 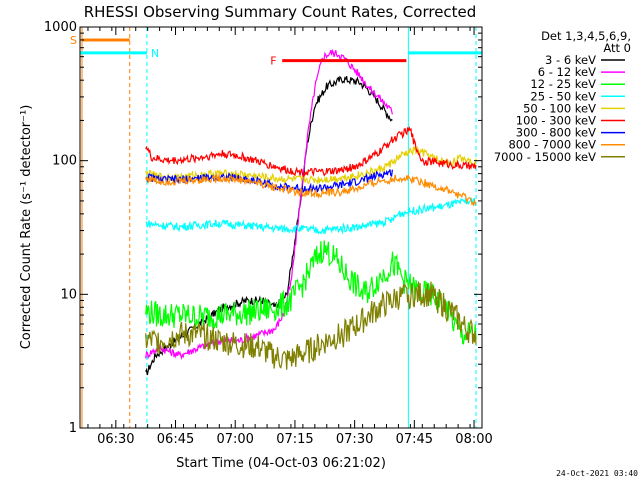 I want to click on footer-timestamp: 24-Oct-2021 03:40, so click(x=597, y=473).